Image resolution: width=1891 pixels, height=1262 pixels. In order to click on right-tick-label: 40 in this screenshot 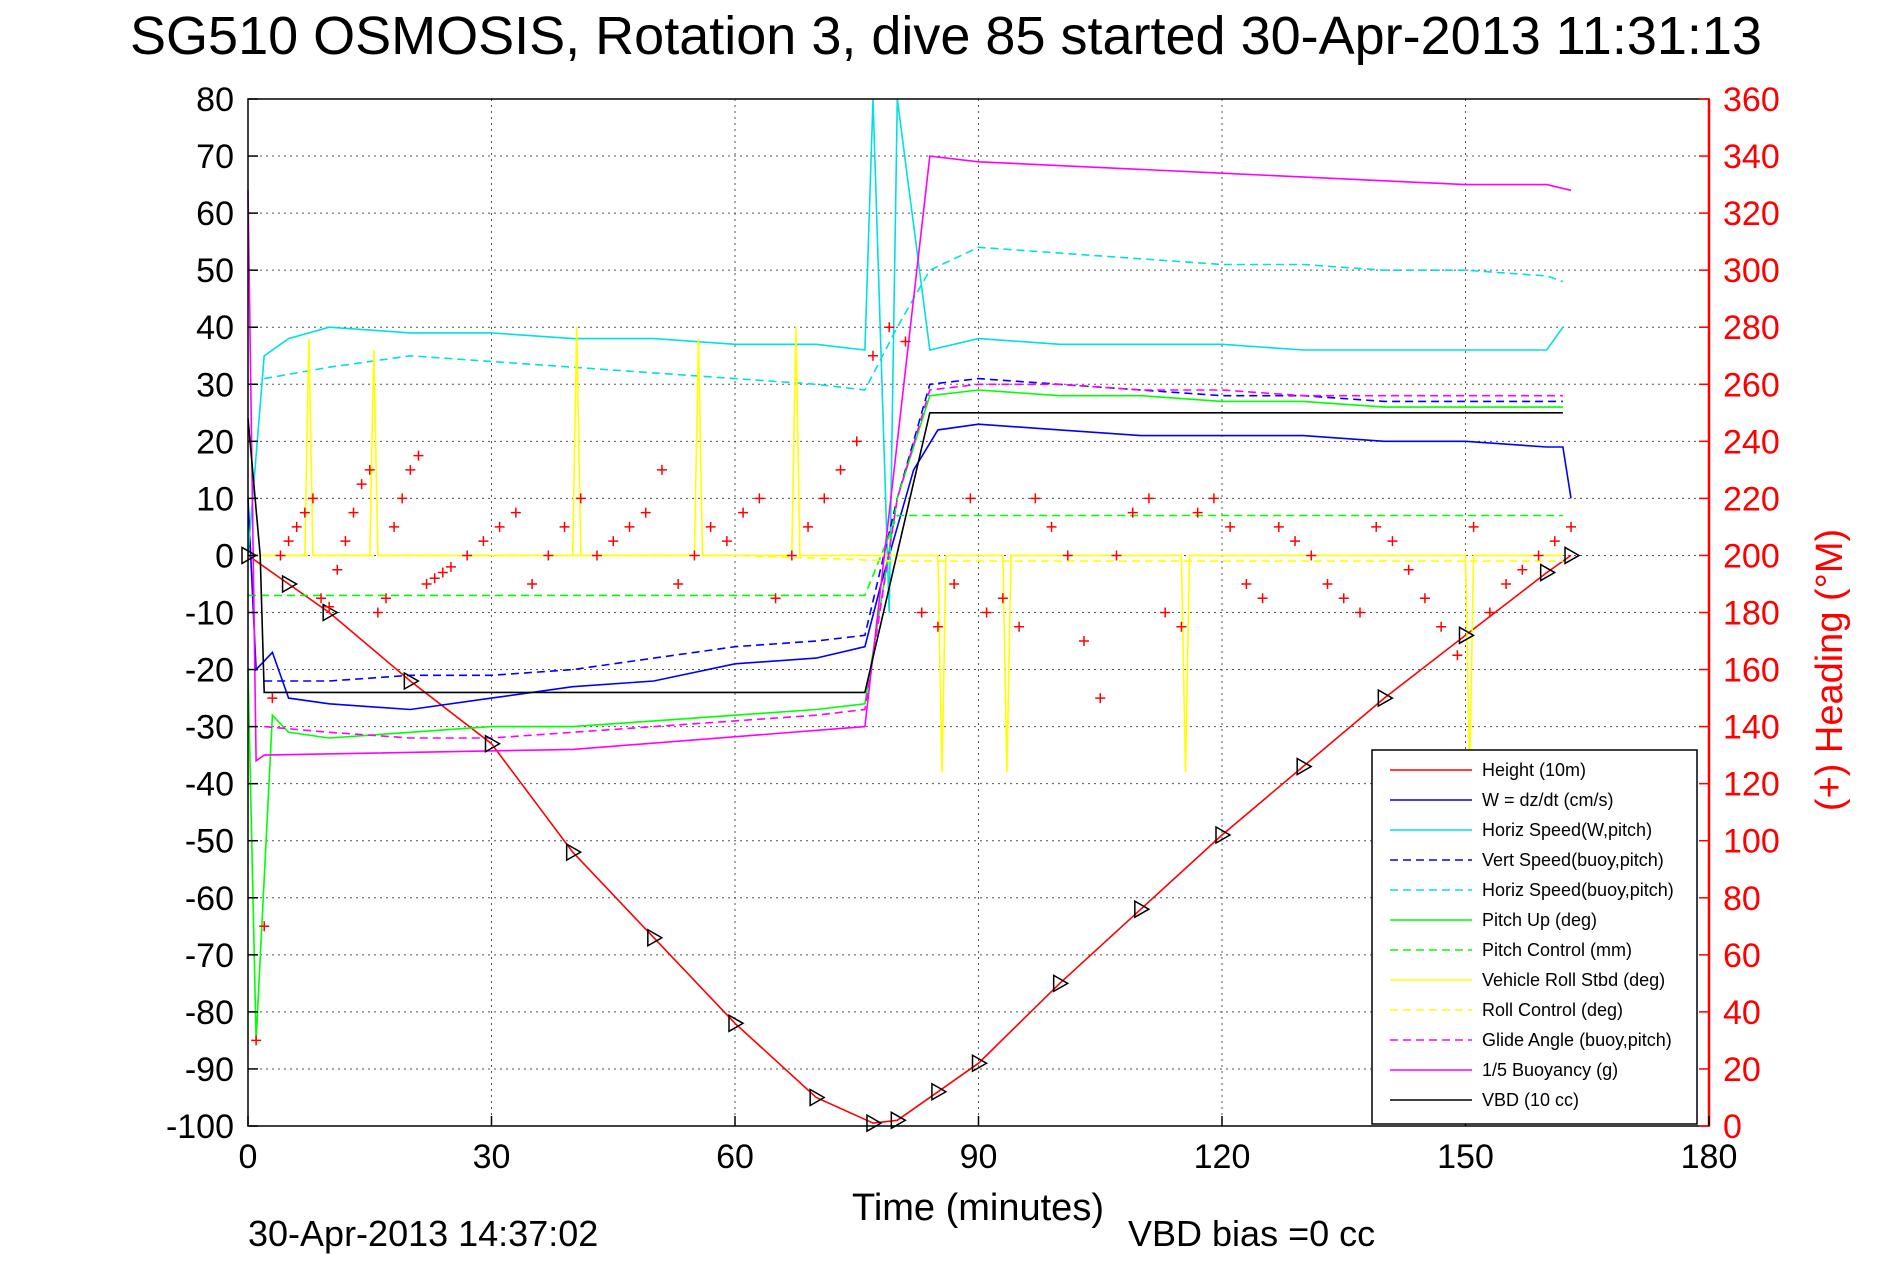, I will do `click(1742, 1013)`.